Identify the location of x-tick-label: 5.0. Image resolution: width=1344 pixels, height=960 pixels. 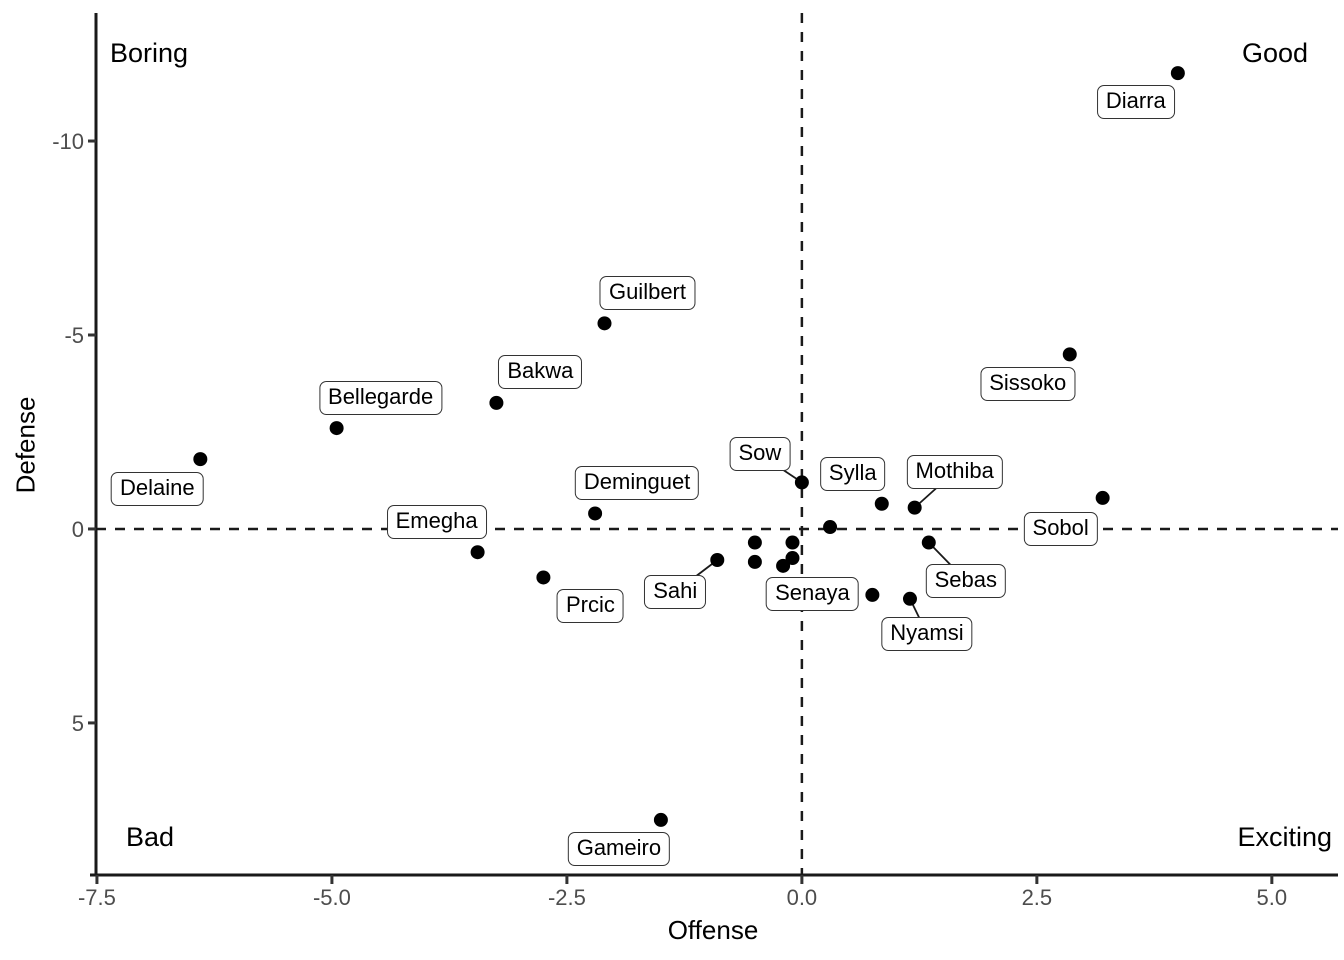
(1272, 897).